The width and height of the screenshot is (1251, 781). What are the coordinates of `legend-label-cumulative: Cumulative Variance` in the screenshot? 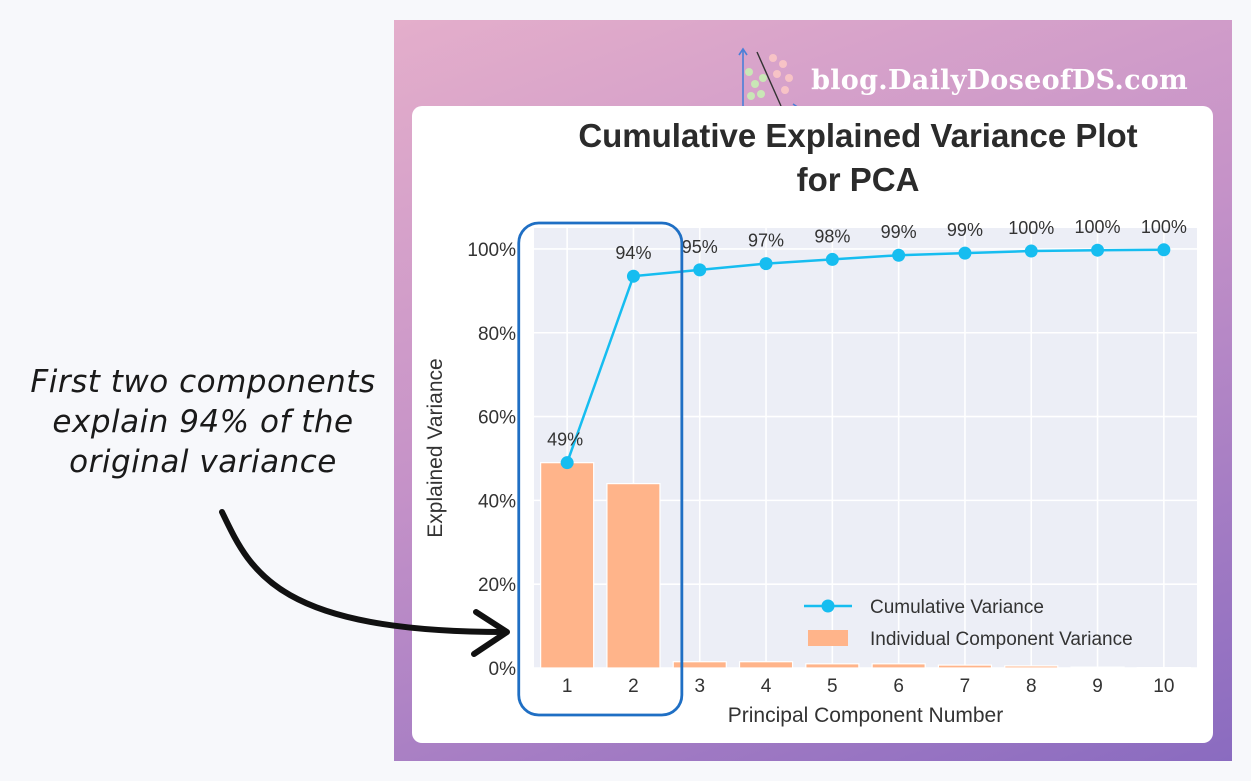 It's located at (957, 607).